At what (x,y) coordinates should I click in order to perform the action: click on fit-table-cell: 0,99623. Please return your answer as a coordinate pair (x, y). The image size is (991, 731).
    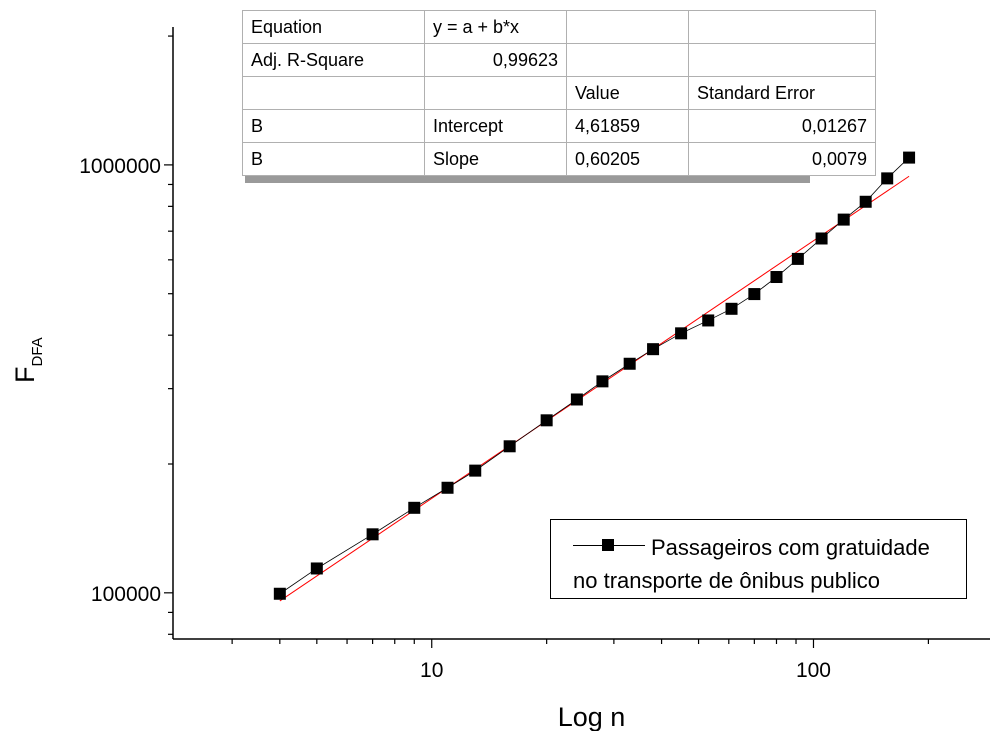
    Looking at the image, I should click on (495, 60).